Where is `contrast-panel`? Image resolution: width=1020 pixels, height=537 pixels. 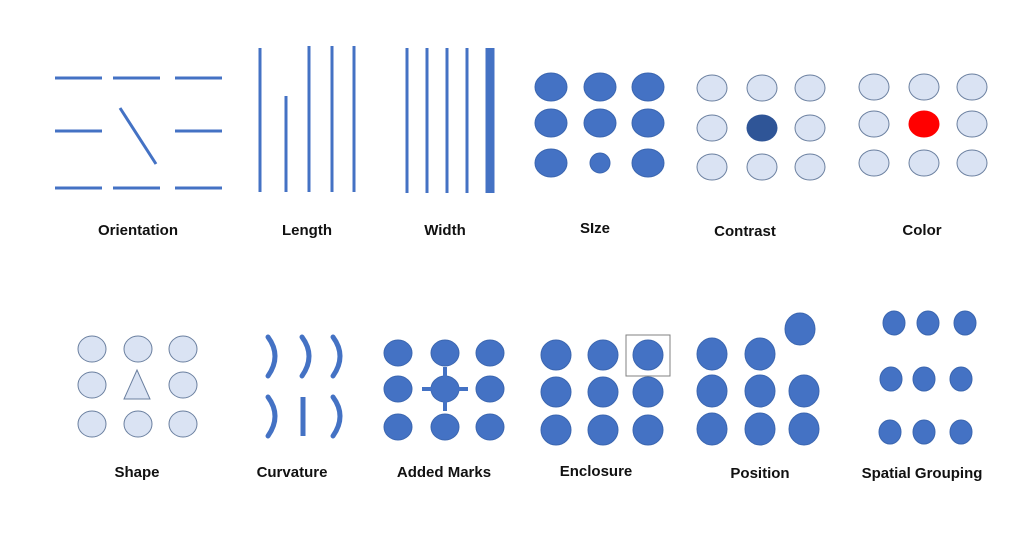
contrast-panel is located at coordinates (761, 127).